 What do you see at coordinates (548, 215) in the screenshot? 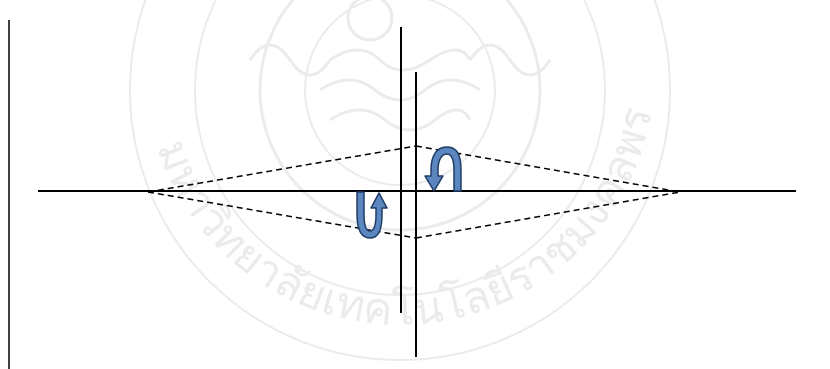
I see `dashed-ray-lower-right` at bounding box center [548, 215].